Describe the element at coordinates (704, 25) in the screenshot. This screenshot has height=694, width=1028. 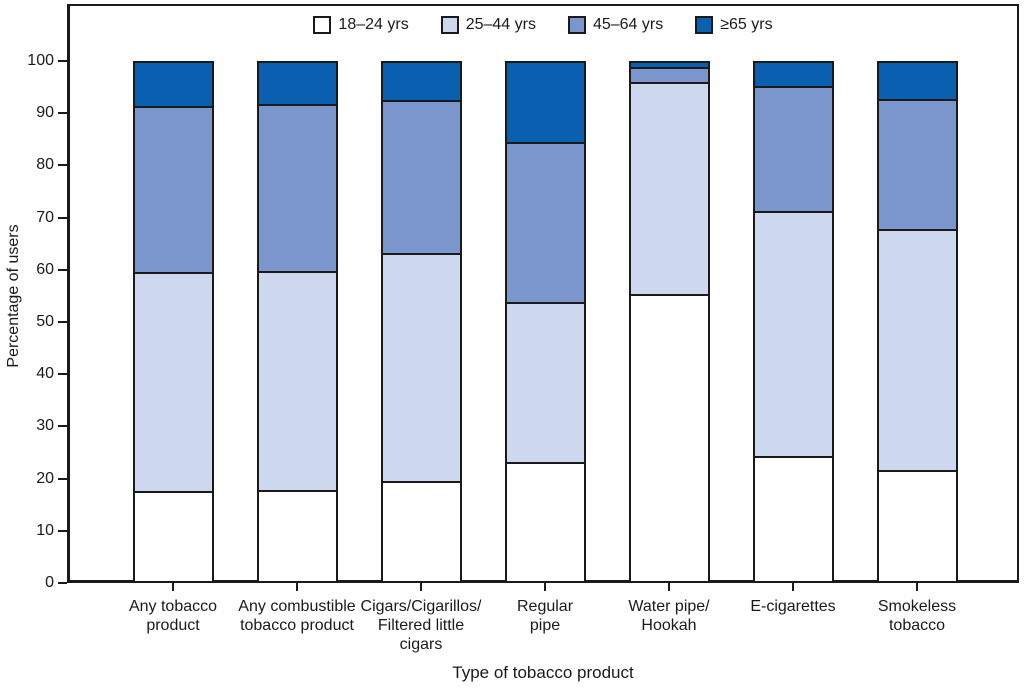
I see `legend-swatch-4-icon` at that location.